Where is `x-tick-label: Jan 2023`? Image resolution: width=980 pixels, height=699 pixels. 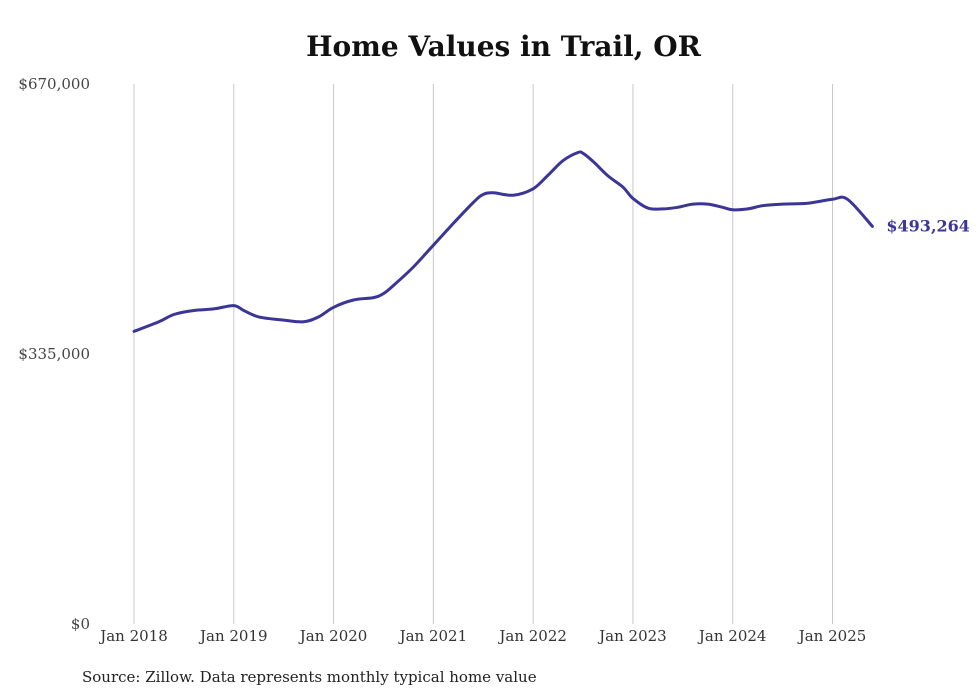
x-tick-label: Jan 2023 is located at coordinates (632, 636).